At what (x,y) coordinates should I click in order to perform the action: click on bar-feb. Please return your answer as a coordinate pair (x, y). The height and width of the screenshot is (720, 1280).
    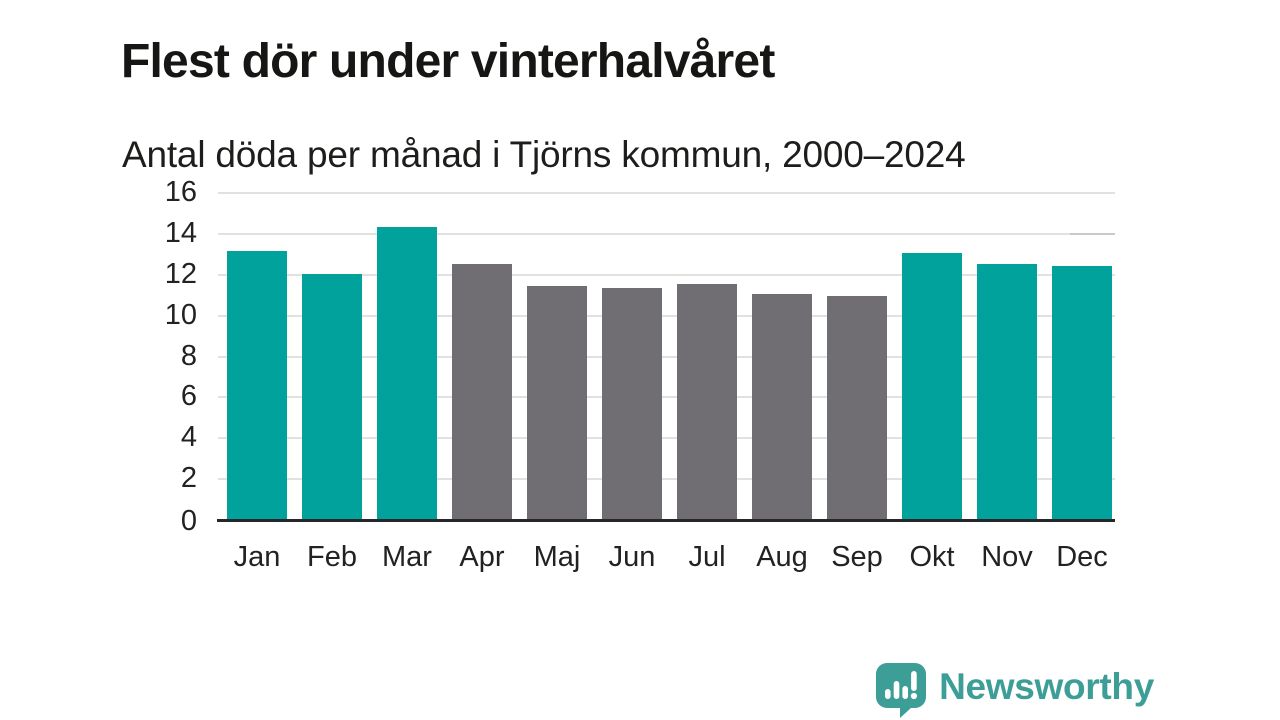
    Looking at the image, I should click on (332, 396).